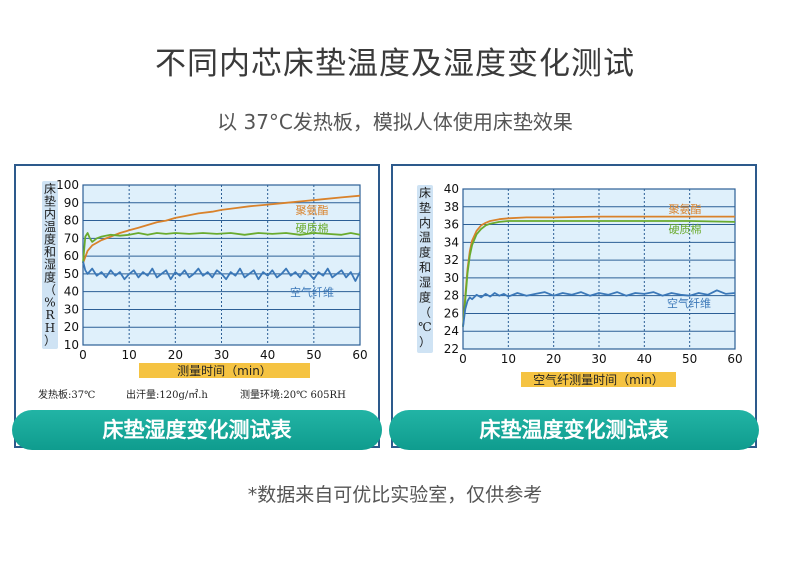 This screenshot has height=582, width=790. I want to click on humidity-chart-banner: 床垫湿度变化测试表, so click(197, 430).